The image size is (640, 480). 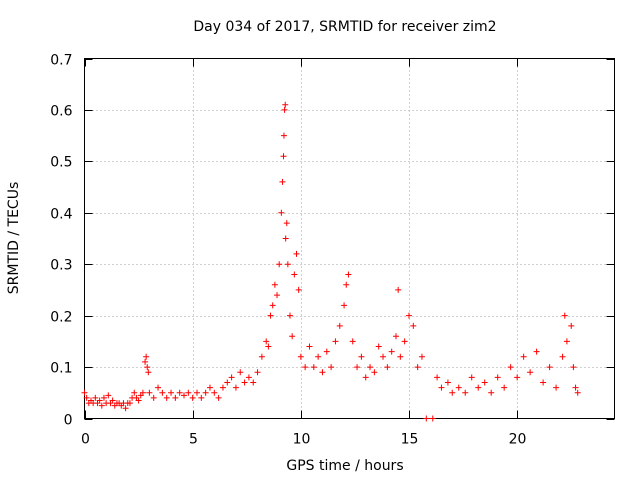 I want to click on y-tick-label: 0.4, so click(x=61, y=215).